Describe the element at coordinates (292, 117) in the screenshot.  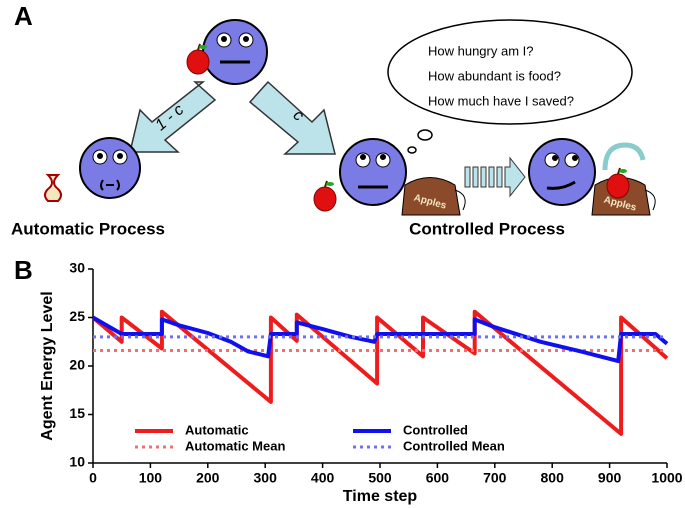
I see `arrow` at that location.